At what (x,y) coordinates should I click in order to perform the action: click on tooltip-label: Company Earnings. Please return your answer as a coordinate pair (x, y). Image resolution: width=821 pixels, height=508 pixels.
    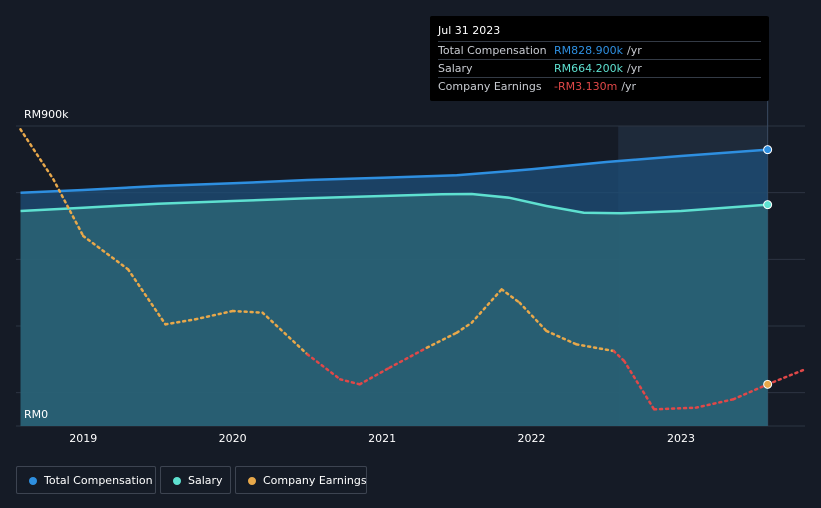
    Looking at the image, I should click on (490, 86).